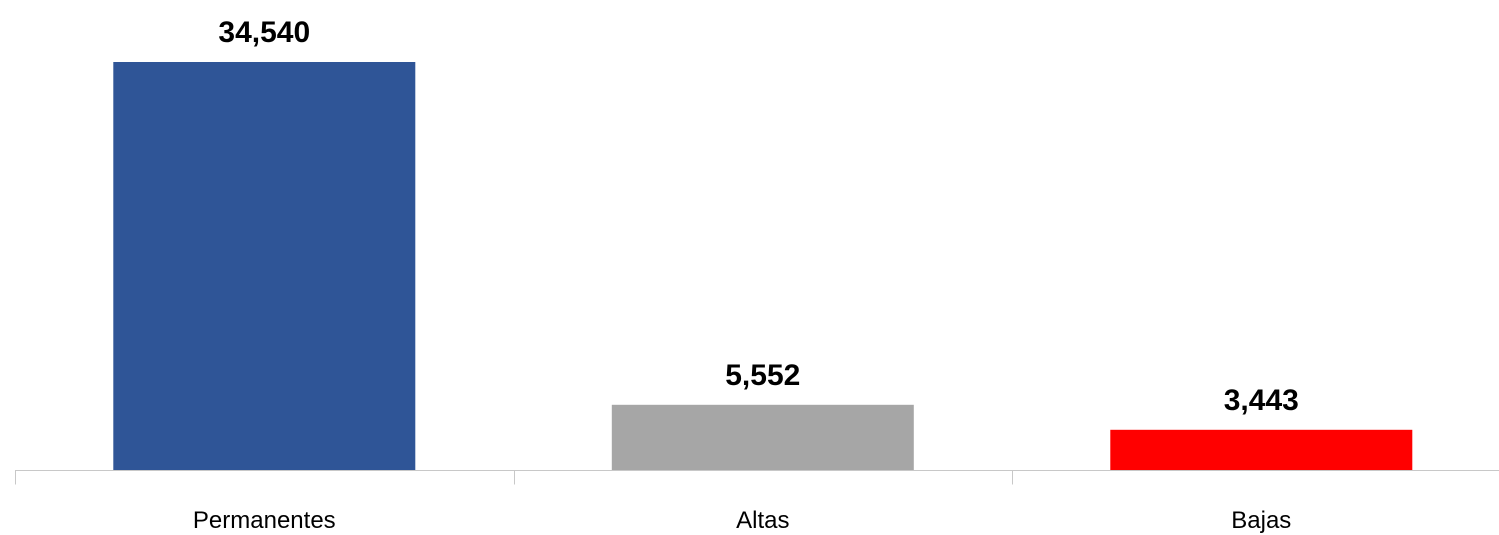 This screenshot has height=535, width=1499. What do you see at coordinates (1261, 450) in the screenshot?
I see `bar-bajas` at bounding box center [1261, 450].